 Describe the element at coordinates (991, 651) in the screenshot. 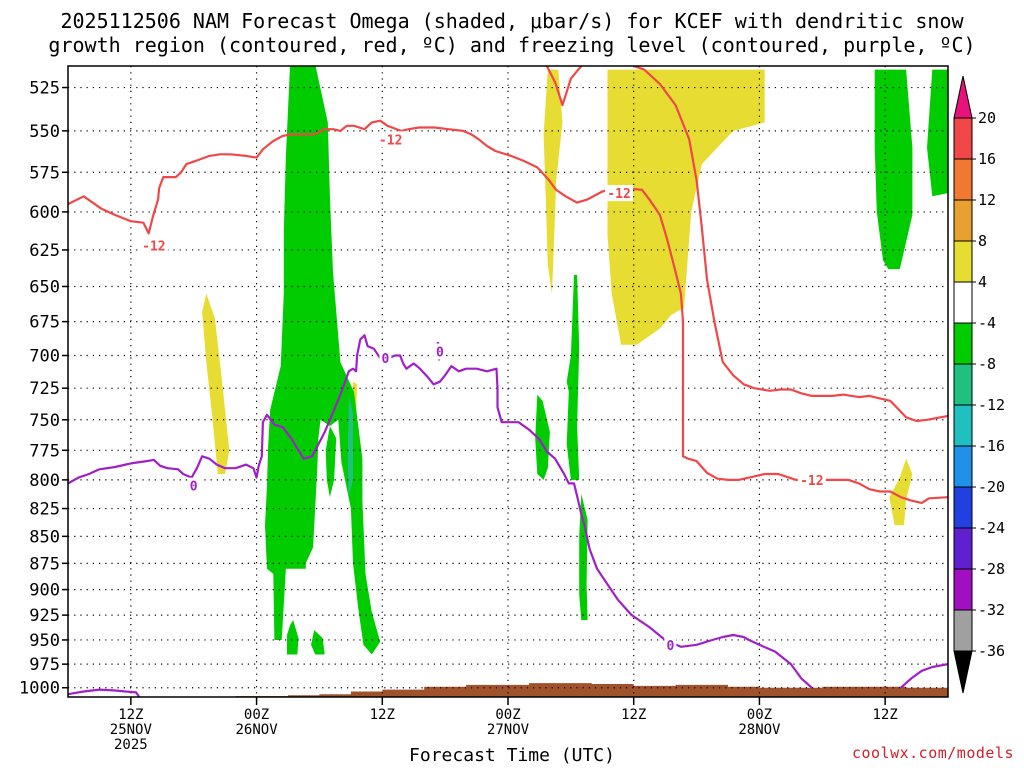

I see `colorbar-label-13: -36` at that location.